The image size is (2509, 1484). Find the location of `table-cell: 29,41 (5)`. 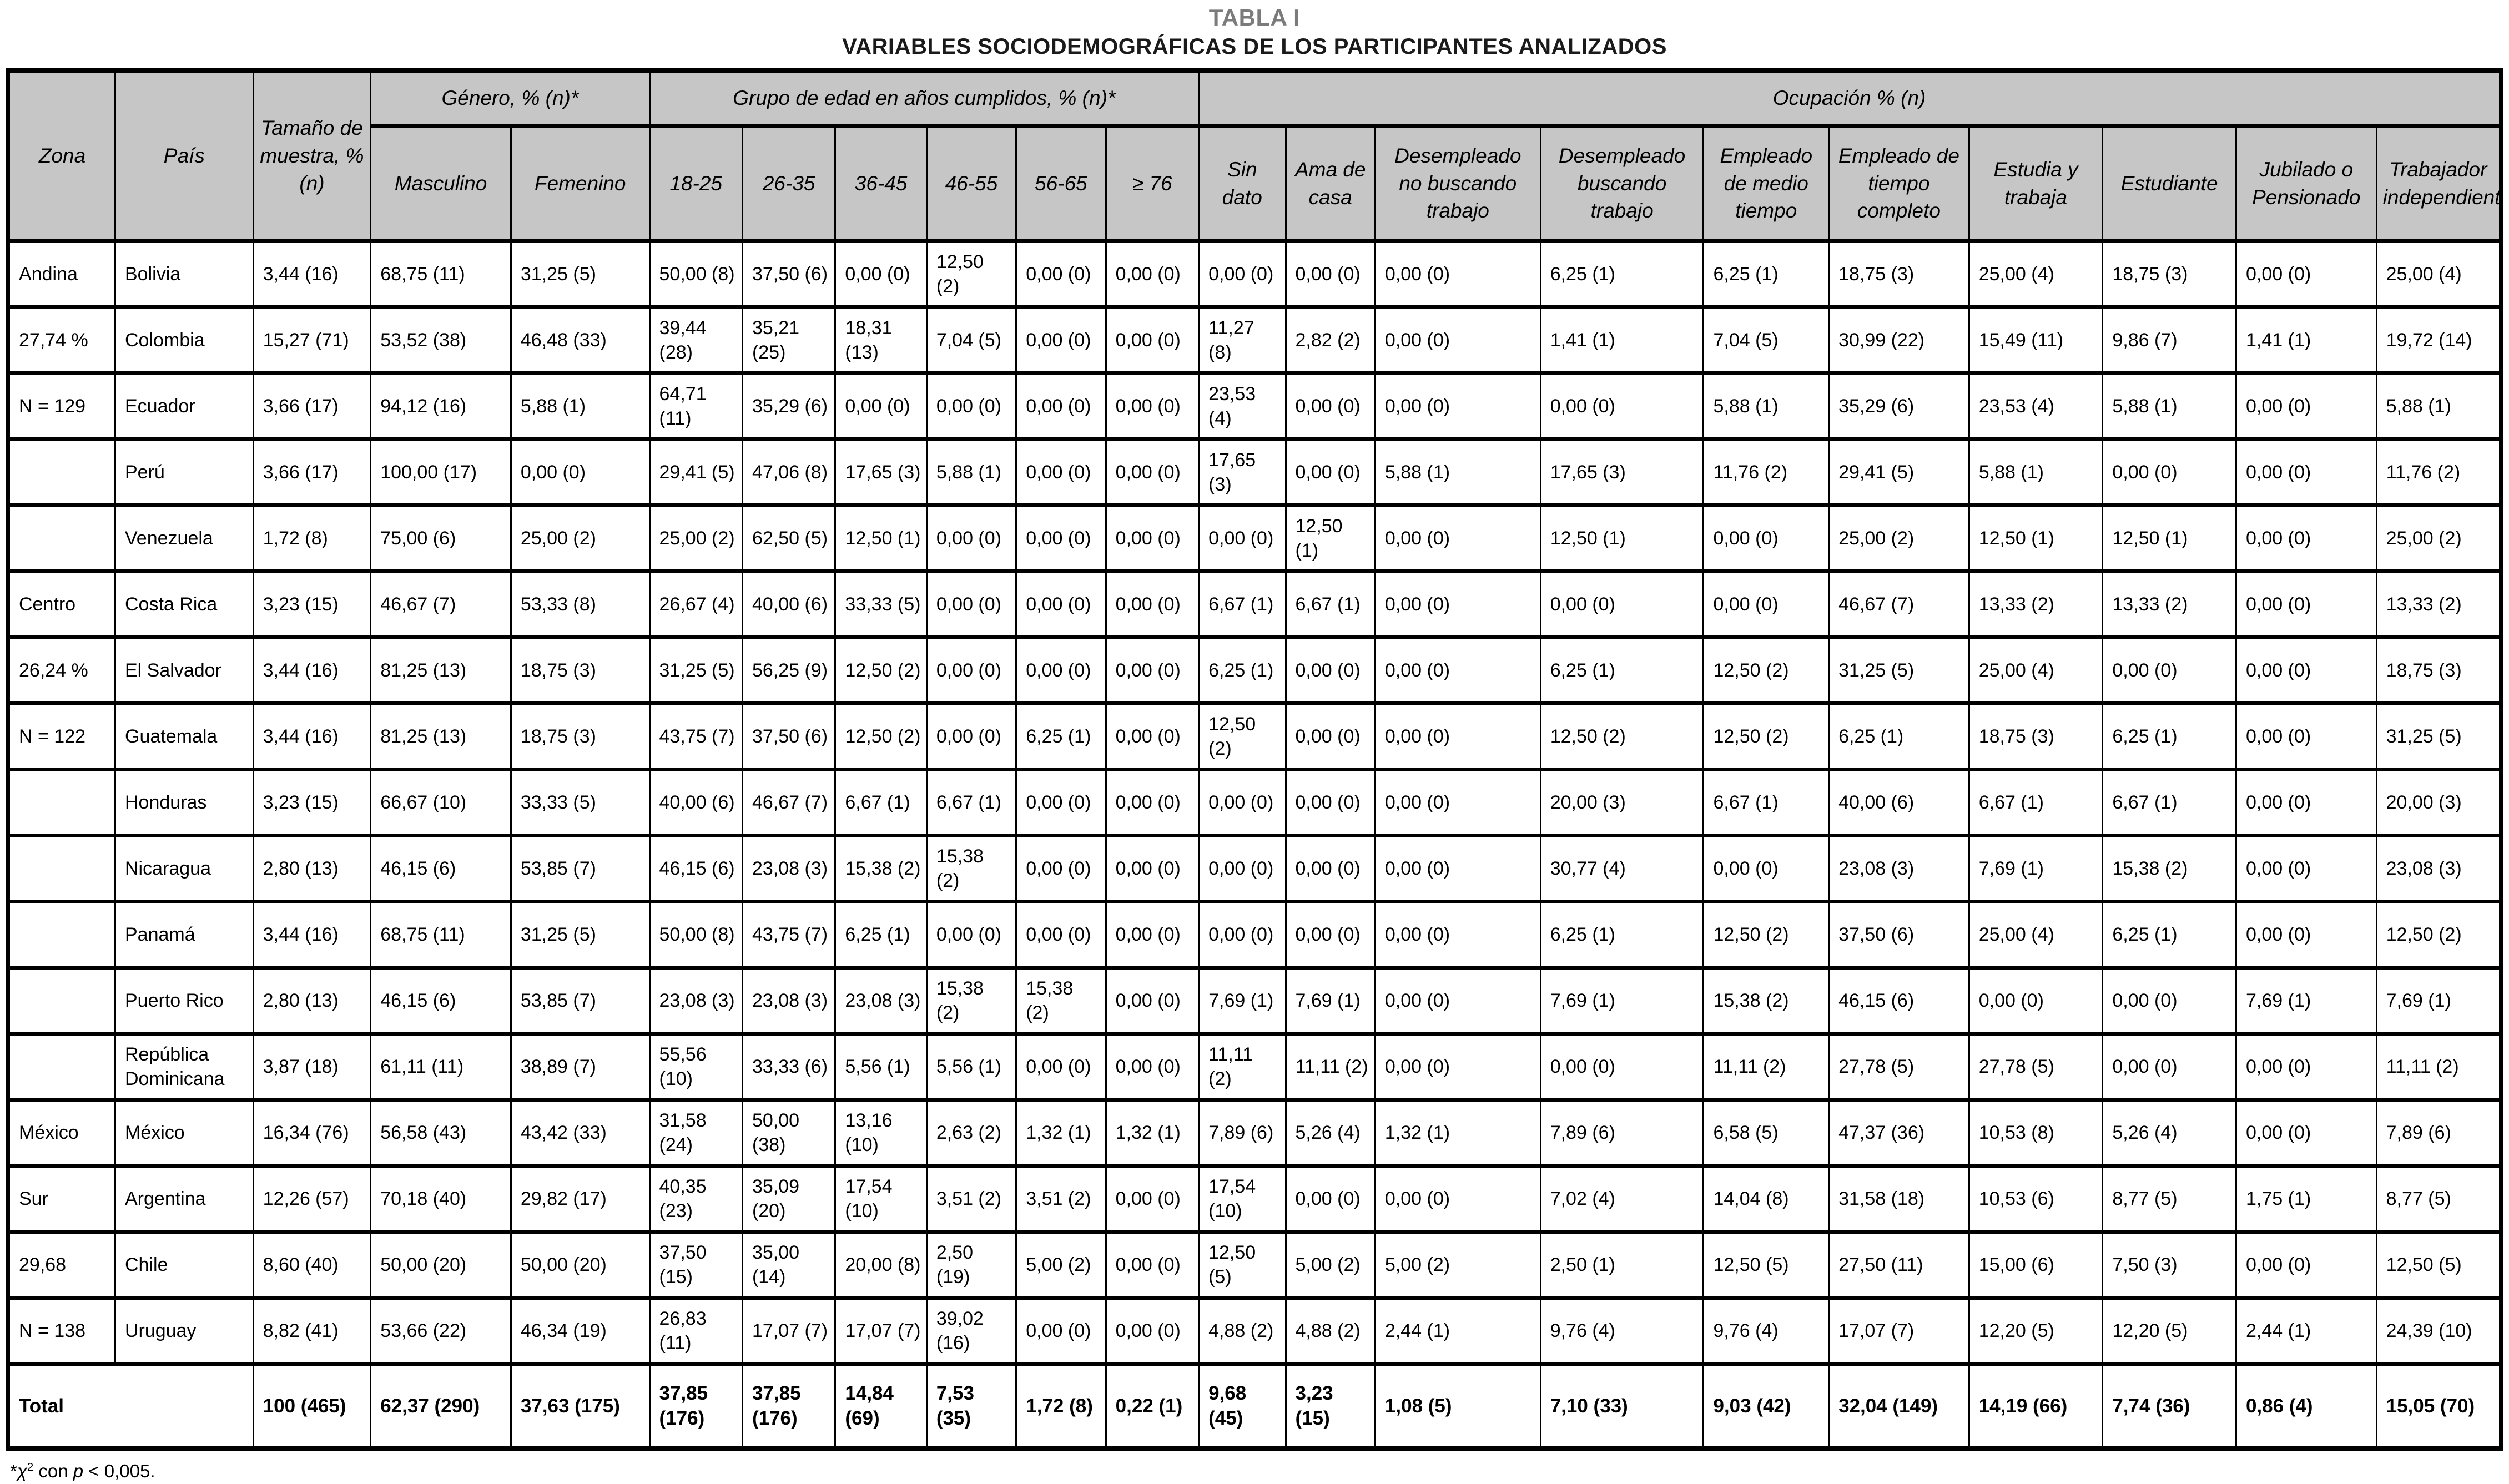

table-cell: 29,41 (5) is located at coordinates (695, 472).